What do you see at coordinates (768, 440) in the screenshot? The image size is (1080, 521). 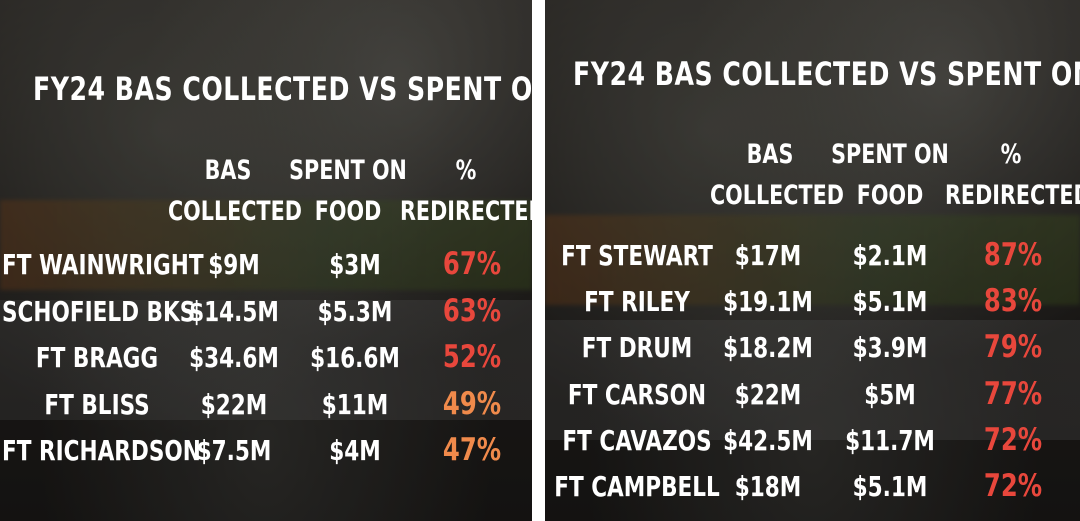 I see `row-bas-collected: $42.5M` at bounding box center [768, 440].